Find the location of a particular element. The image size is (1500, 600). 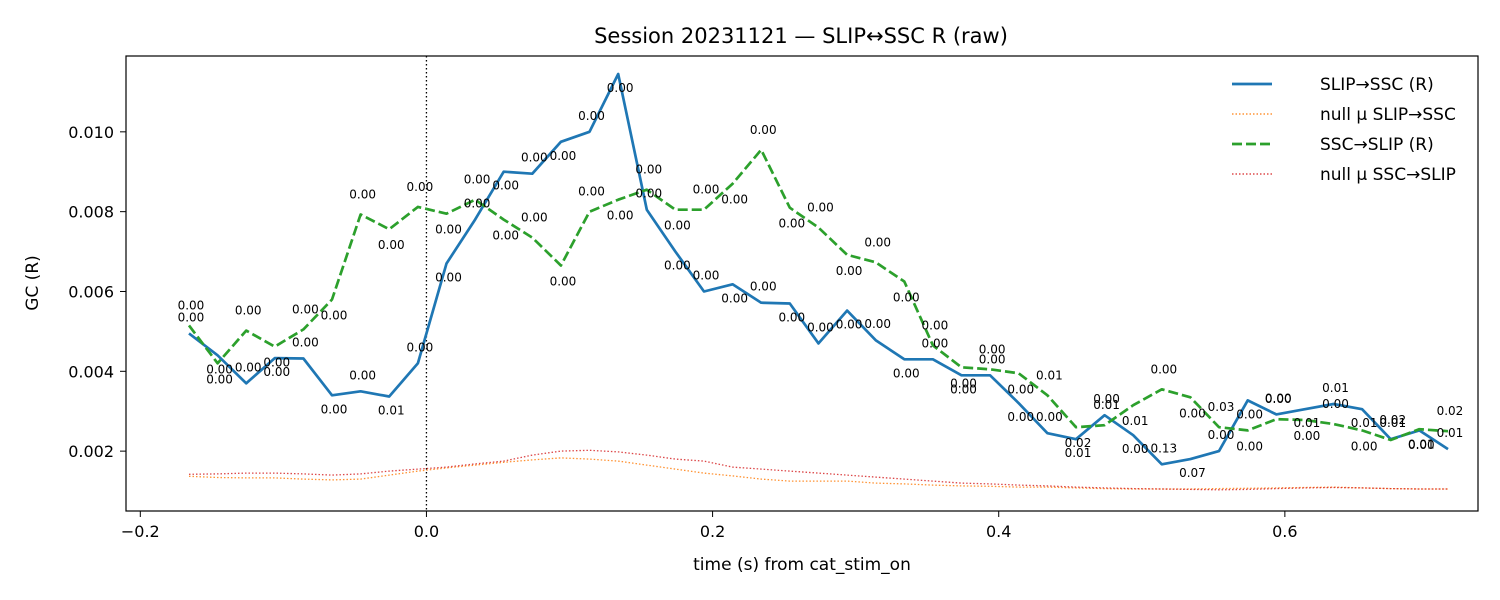

legend-label: null μ SSC→SLIP is located at coordinates (1388, 175).